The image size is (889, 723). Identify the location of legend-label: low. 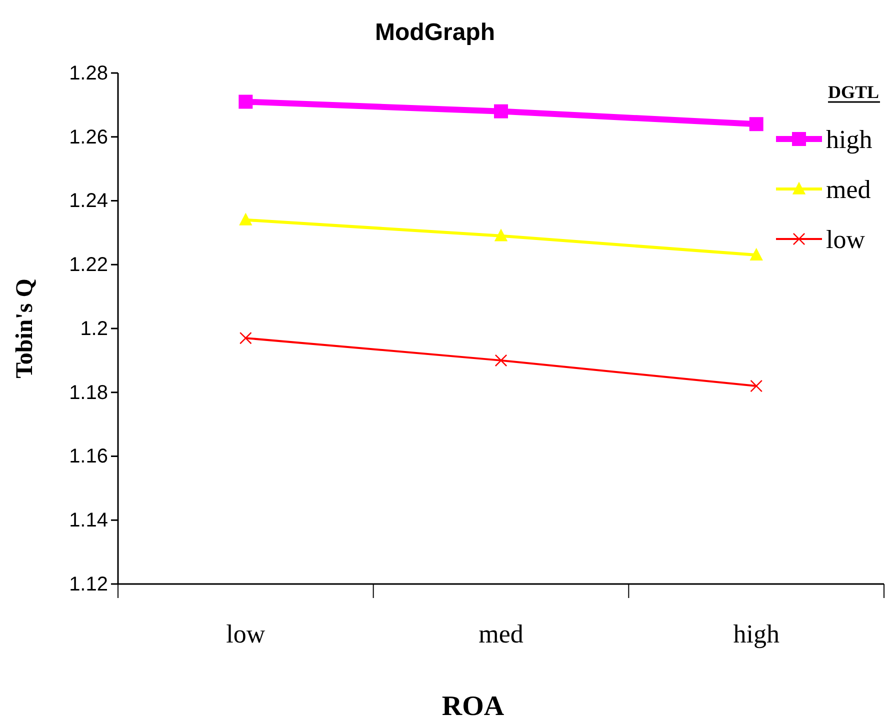
(846, 239).